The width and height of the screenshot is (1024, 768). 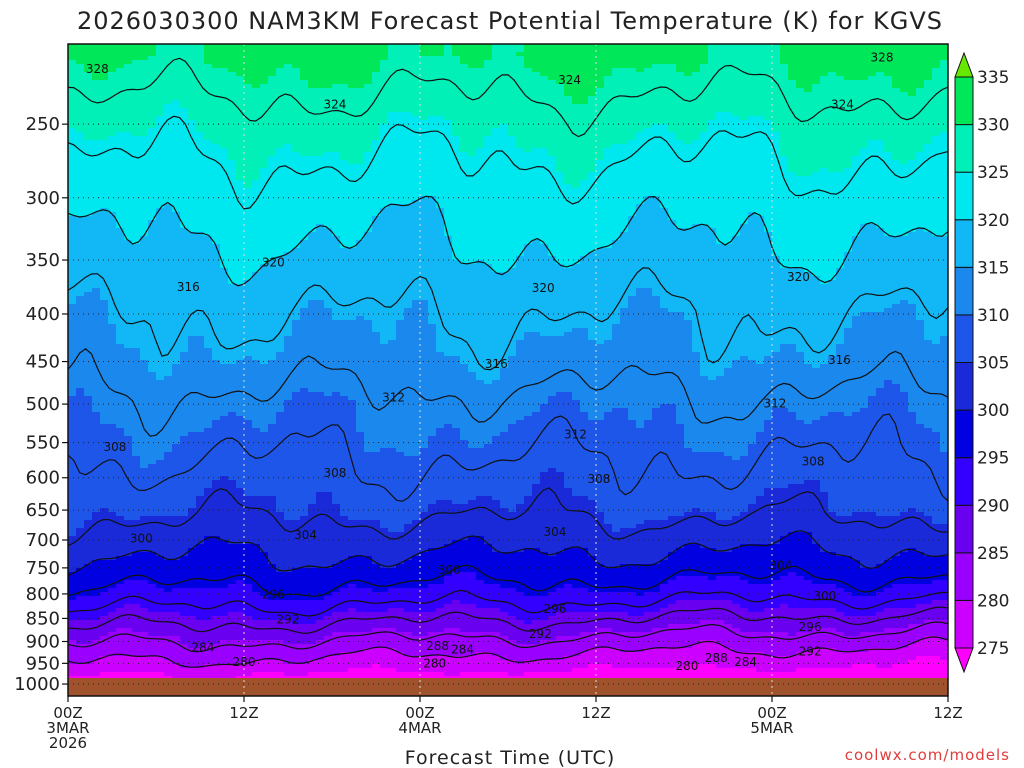 What do you see at coordinates (993, 506) in the screenshot?
I see `colorbar-tick-label: 290` at bounding box center [993, 506].